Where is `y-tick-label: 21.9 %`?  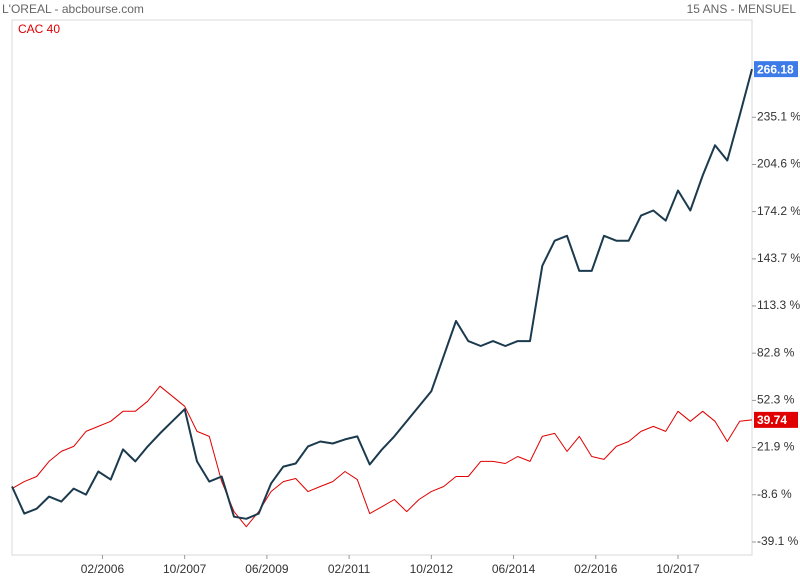
y-tick-label: 21.9 % is located at coordinates (776, 447).